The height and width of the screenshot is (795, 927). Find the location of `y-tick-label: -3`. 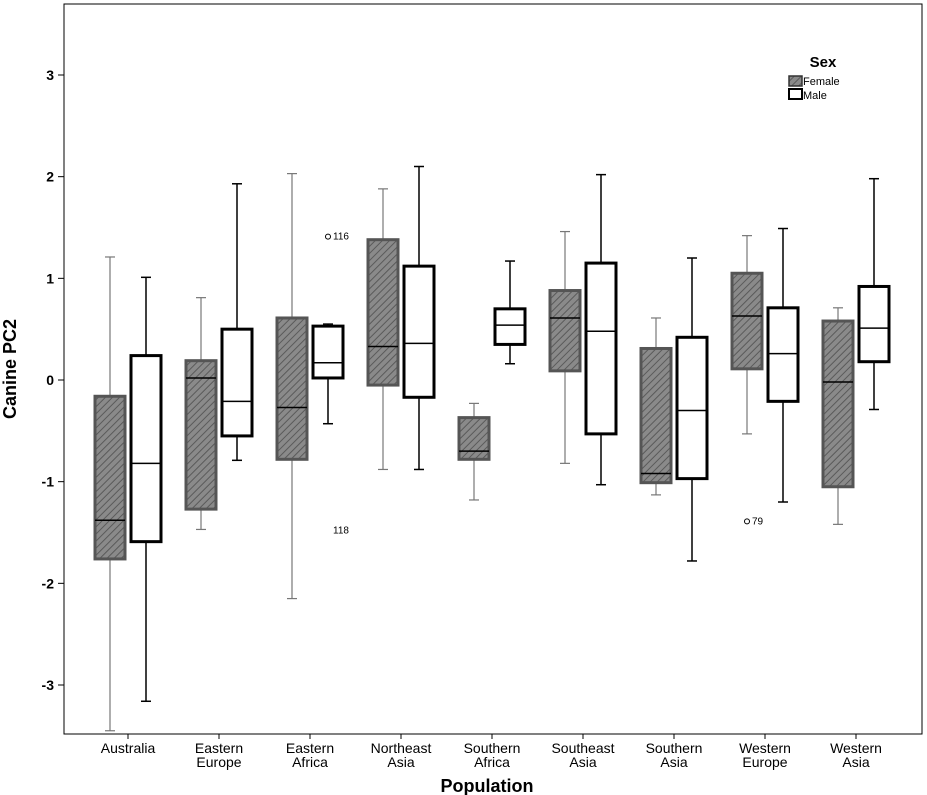

y-tick-label: -3 is located at coordinates (48, 685).